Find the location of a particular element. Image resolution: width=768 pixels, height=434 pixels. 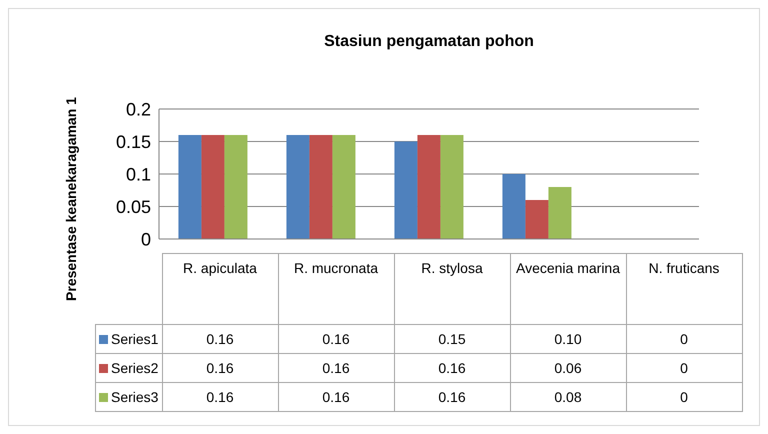

data-label: 0.08 is located at coordinates (568, 397).